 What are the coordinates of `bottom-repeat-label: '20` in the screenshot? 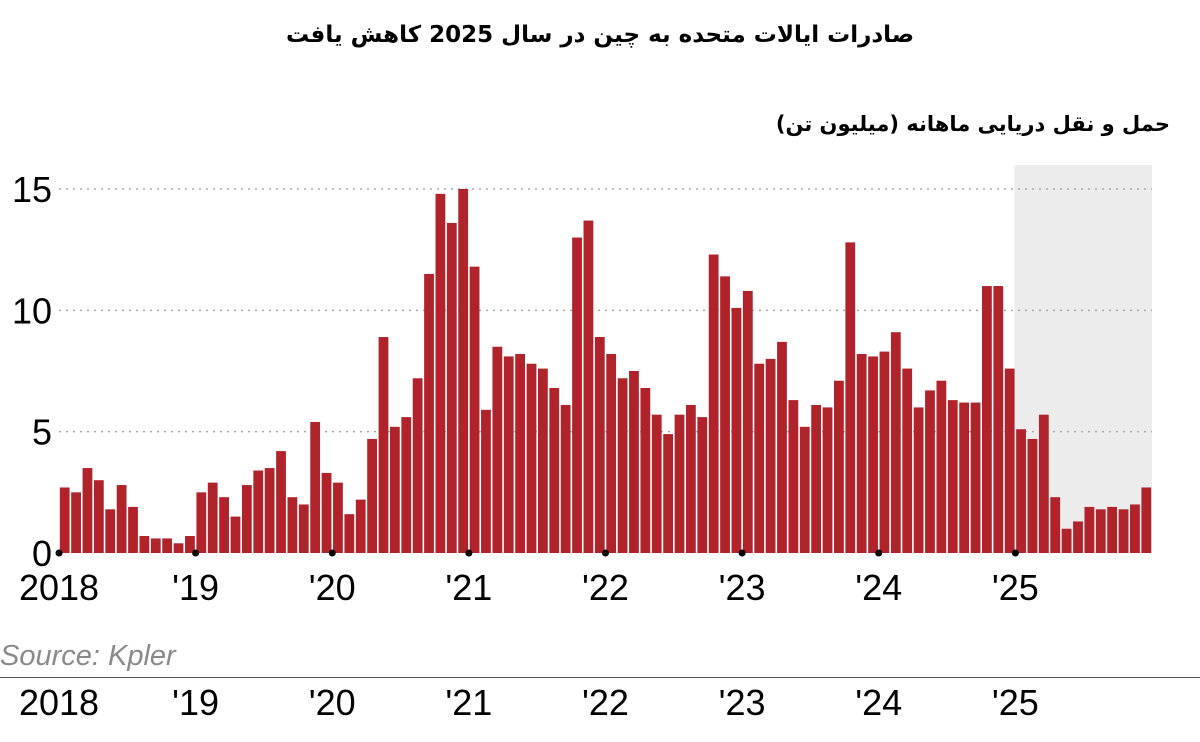 It's located at (332, 702).